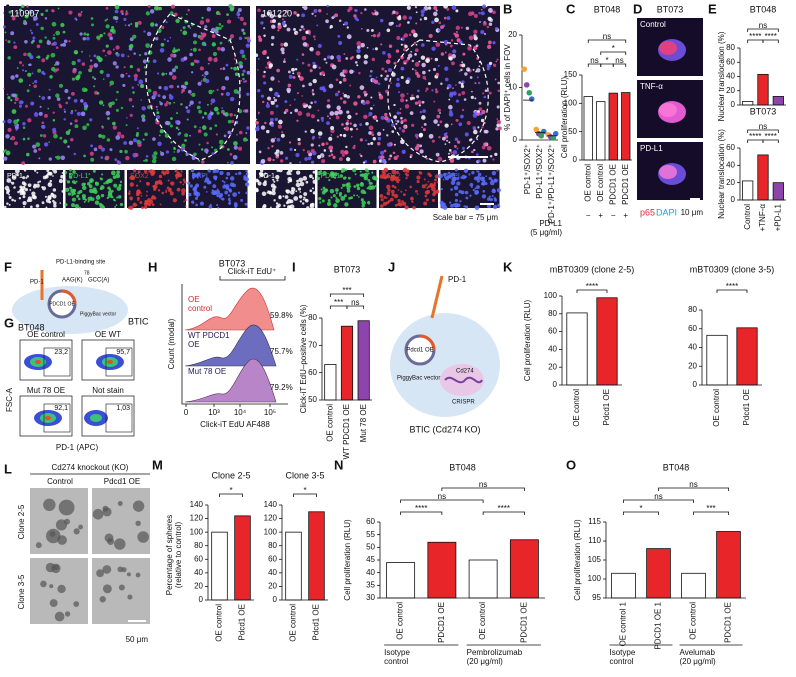 Image resolution: width=796 pixels, height=677 pixels. Describe the element at coordinates (347, 560) in the screenshot. I see `axis-label: Cell proliferation (RLU)` at that location.